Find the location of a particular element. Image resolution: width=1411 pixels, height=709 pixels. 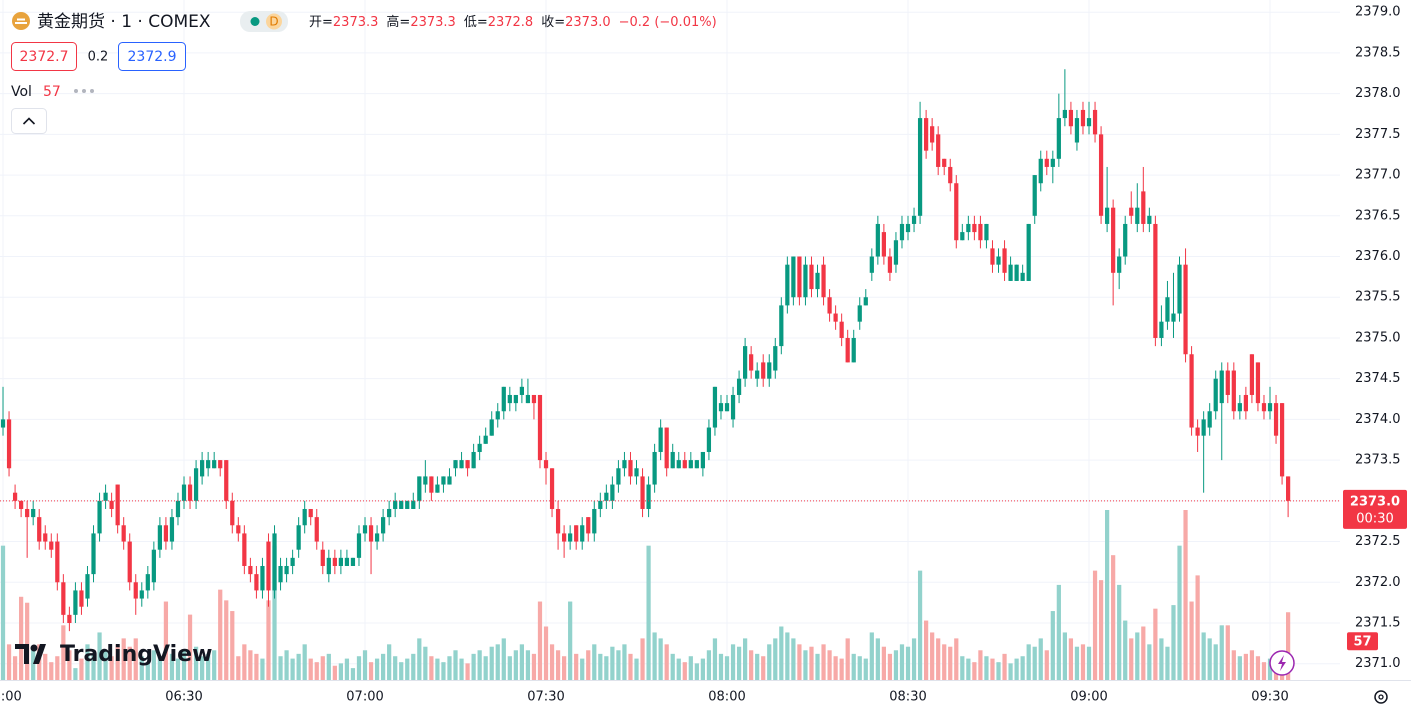

legend-label: 收= is located at coordinates (553, 22).